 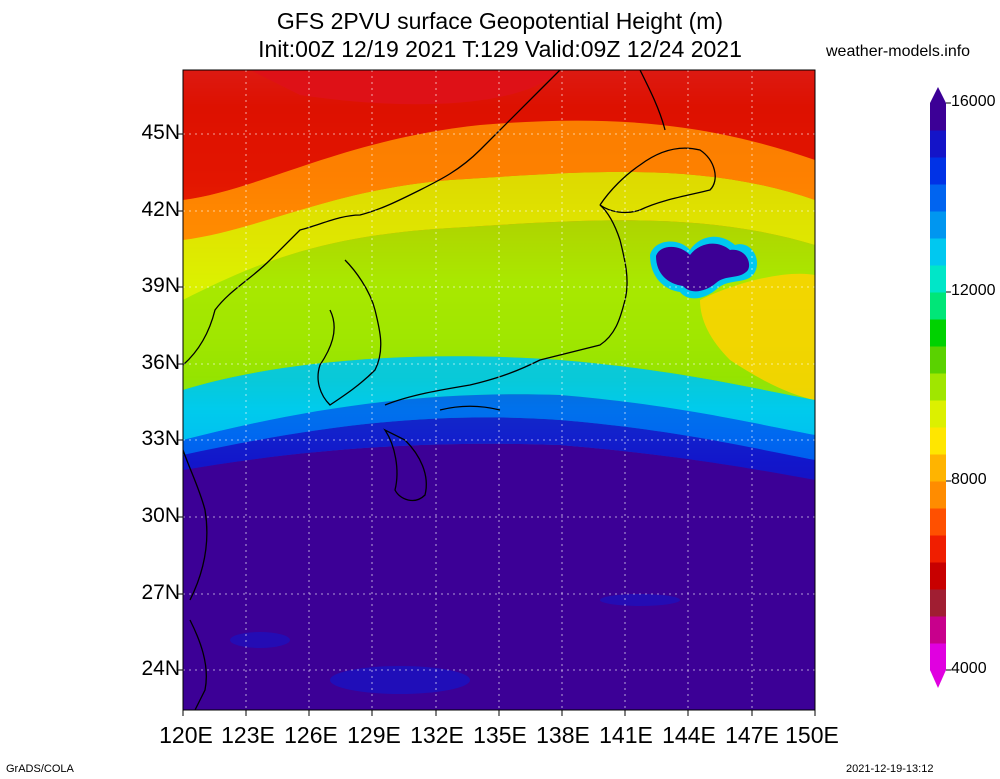 What do you see at coordinates (506, 305) in the screenshot?
I see `honshu-coast` at bounding box center [506, 305].